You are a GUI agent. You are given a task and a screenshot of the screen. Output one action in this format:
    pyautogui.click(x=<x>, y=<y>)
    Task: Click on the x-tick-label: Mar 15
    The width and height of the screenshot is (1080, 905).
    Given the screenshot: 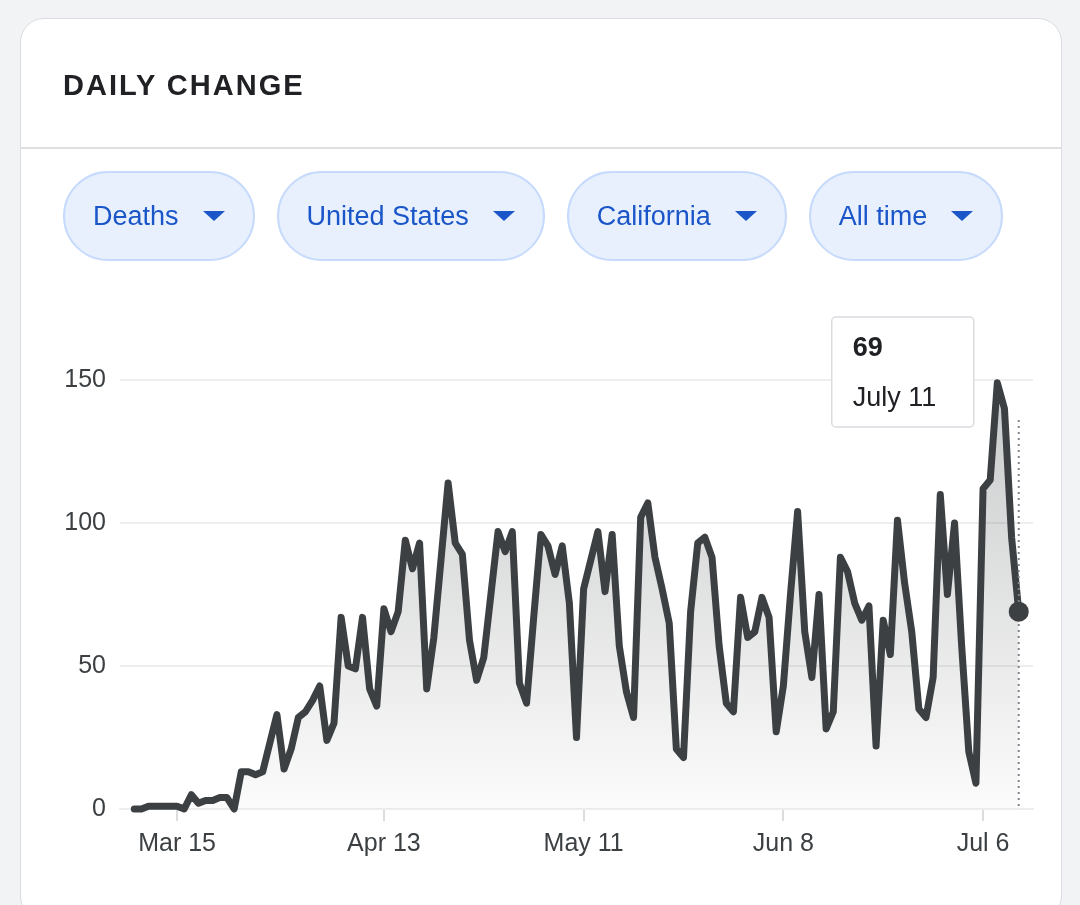 What is the action you would take?
    pyautogui.click(x=177, y=841)
    